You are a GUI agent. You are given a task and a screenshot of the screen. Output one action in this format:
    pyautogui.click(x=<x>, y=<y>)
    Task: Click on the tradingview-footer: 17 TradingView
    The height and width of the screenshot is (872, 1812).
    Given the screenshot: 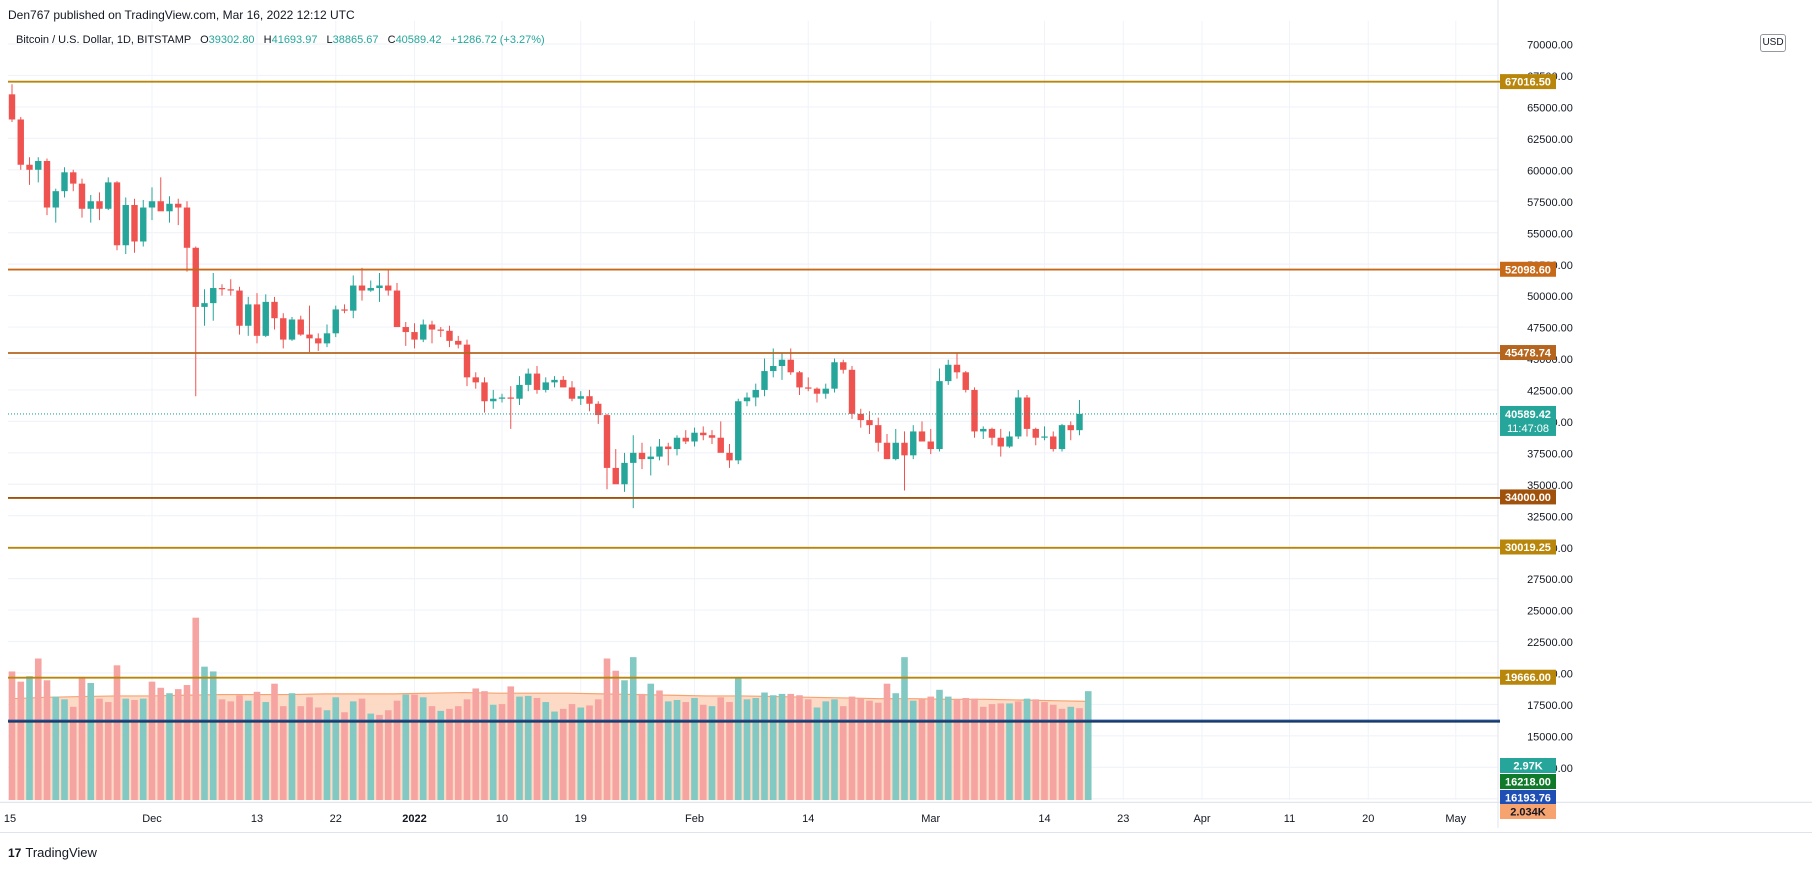 What is the action you would take?
    pyautogui.click(x=52, y=852)
    